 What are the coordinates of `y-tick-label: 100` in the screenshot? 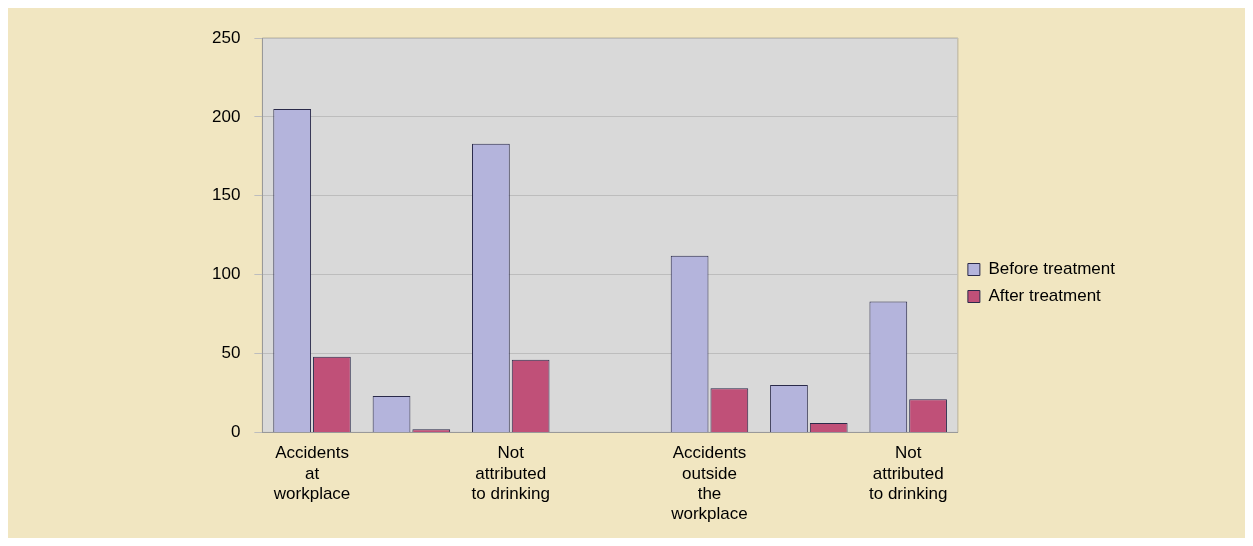 It's located at (226, 274).